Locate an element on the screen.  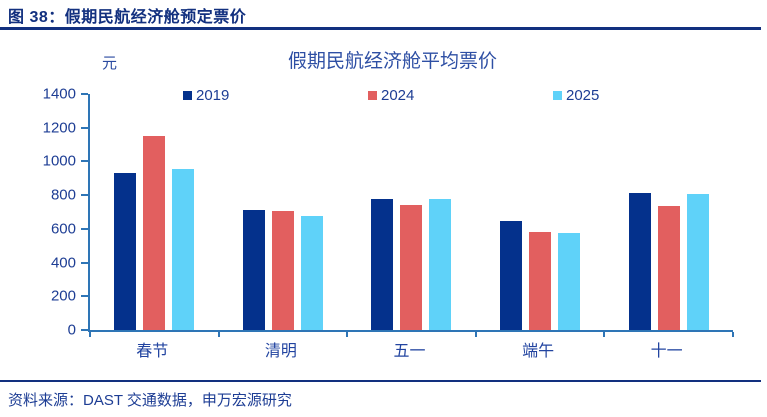
footer-divider is located at coordinates (380, 381).